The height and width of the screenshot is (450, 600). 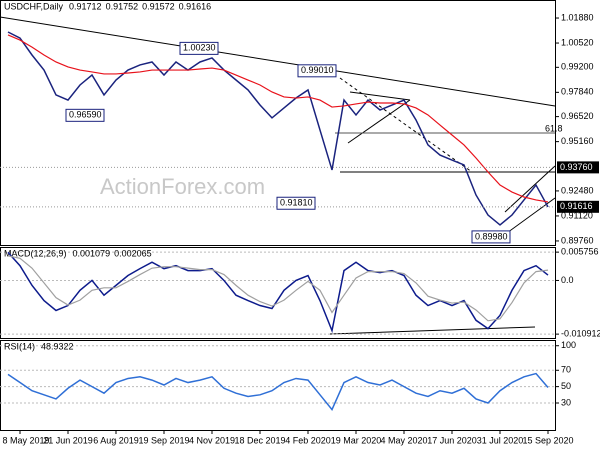 What do you see at coordinates (35, 253) in the screenshot?
I see `panel-title: MACD(12,26,9)` at bounding box center [35, 253].